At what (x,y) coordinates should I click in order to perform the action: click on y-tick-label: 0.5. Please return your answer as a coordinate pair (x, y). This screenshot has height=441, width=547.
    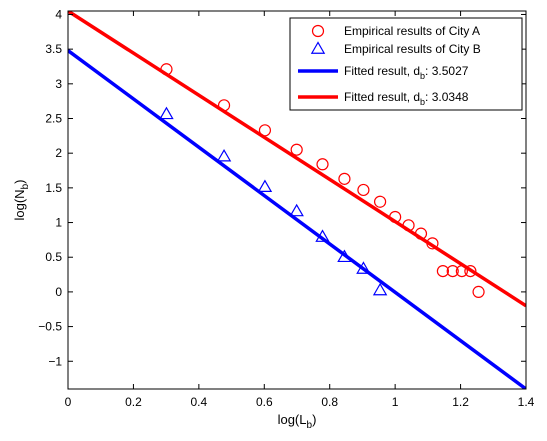
    Looking at the image, I should click on (53, 257).